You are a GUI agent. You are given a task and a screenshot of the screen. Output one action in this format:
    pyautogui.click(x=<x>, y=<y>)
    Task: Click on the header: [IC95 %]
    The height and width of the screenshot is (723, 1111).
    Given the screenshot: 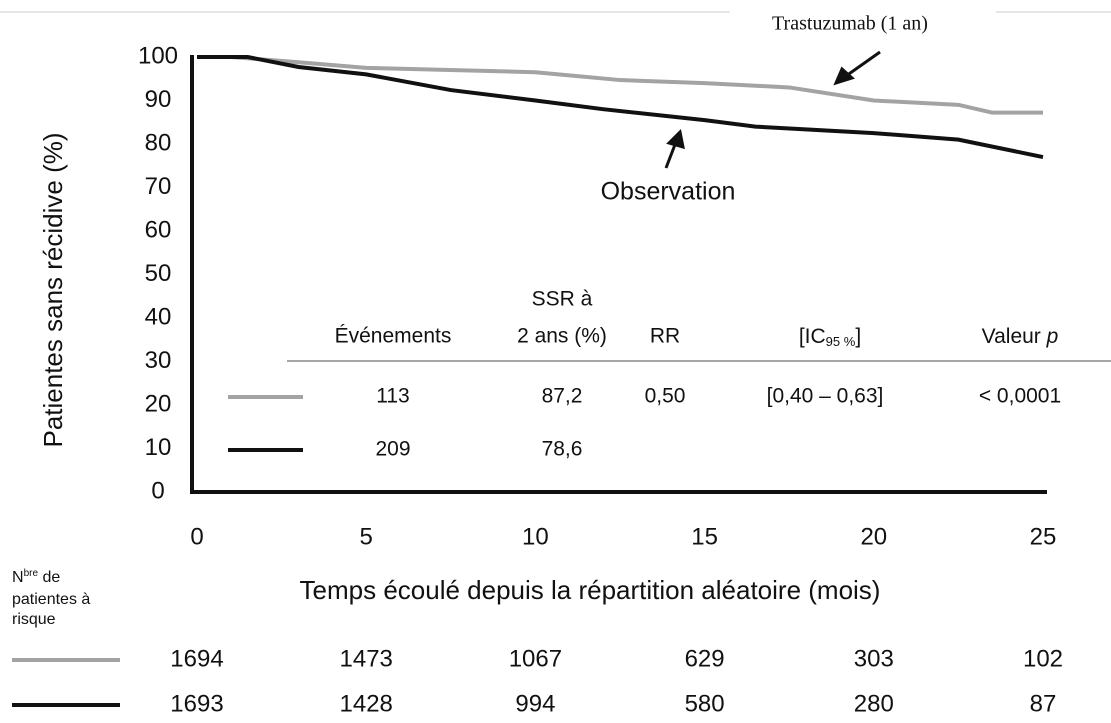 What is the action you would take?
    pyautogui.click(x=830, y=337)
    